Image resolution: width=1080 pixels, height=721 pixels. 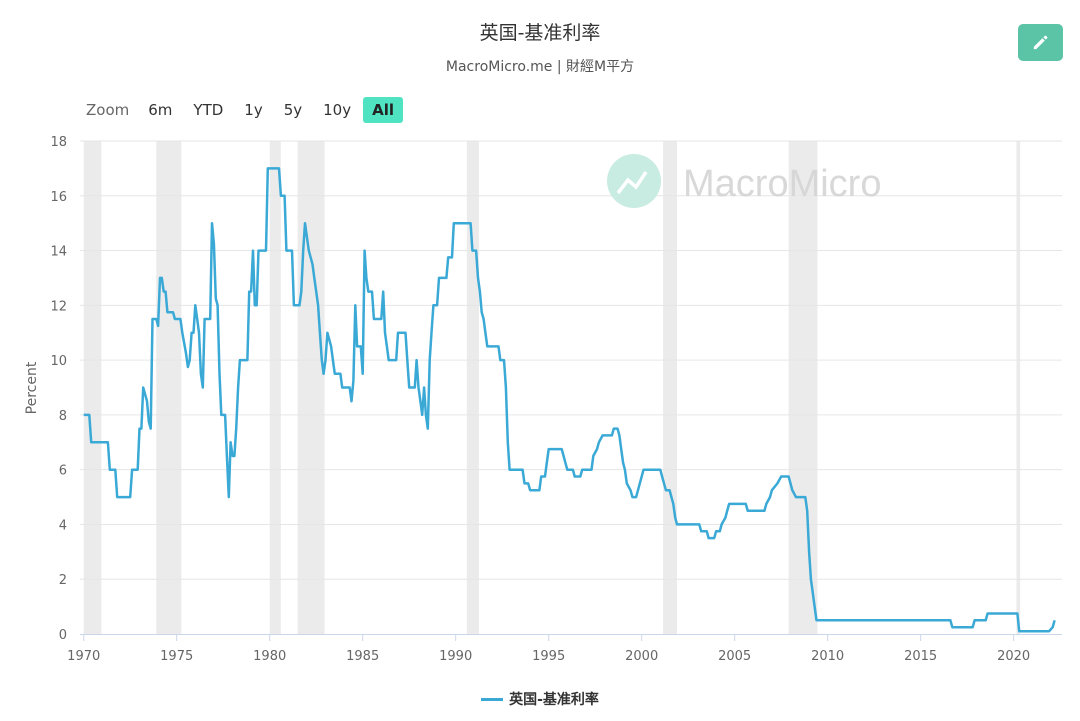 I want to click on watermark: MacroMicro, so click(x=744, y=181).